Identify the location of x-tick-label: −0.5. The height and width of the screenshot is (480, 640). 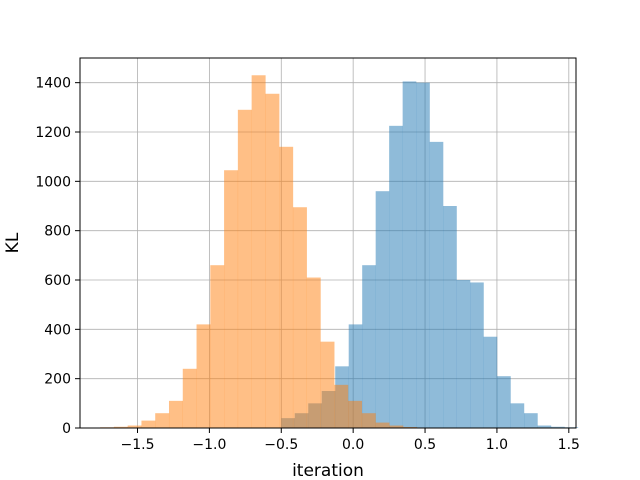
(281, 445).